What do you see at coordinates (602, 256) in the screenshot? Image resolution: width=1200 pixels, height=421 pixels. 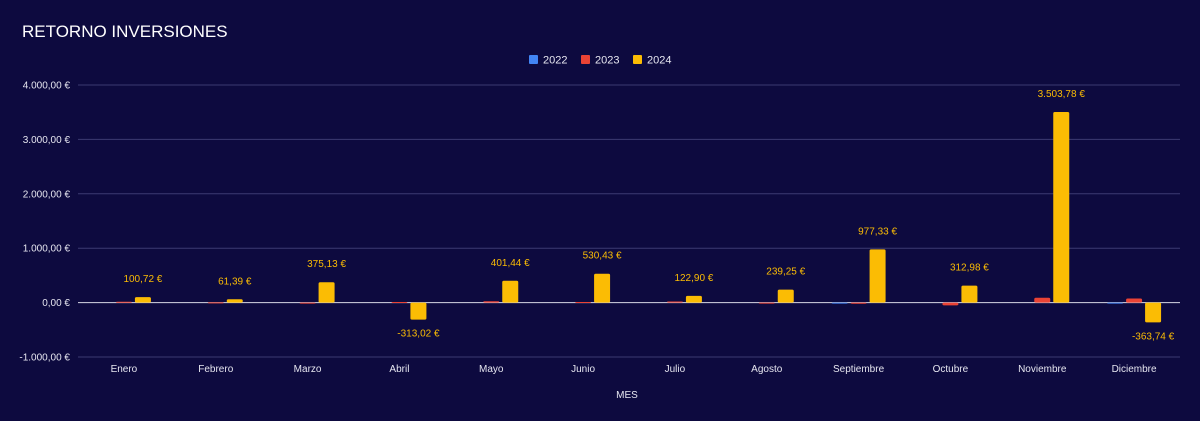 I see `data-label: 530,43 €` at bounding box center [602, 256].